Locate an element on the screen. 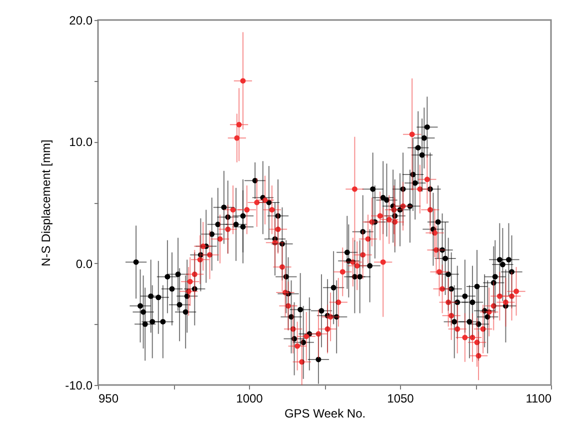  x-axis-title: GPS Week No. is located at coordinates (325, 413).